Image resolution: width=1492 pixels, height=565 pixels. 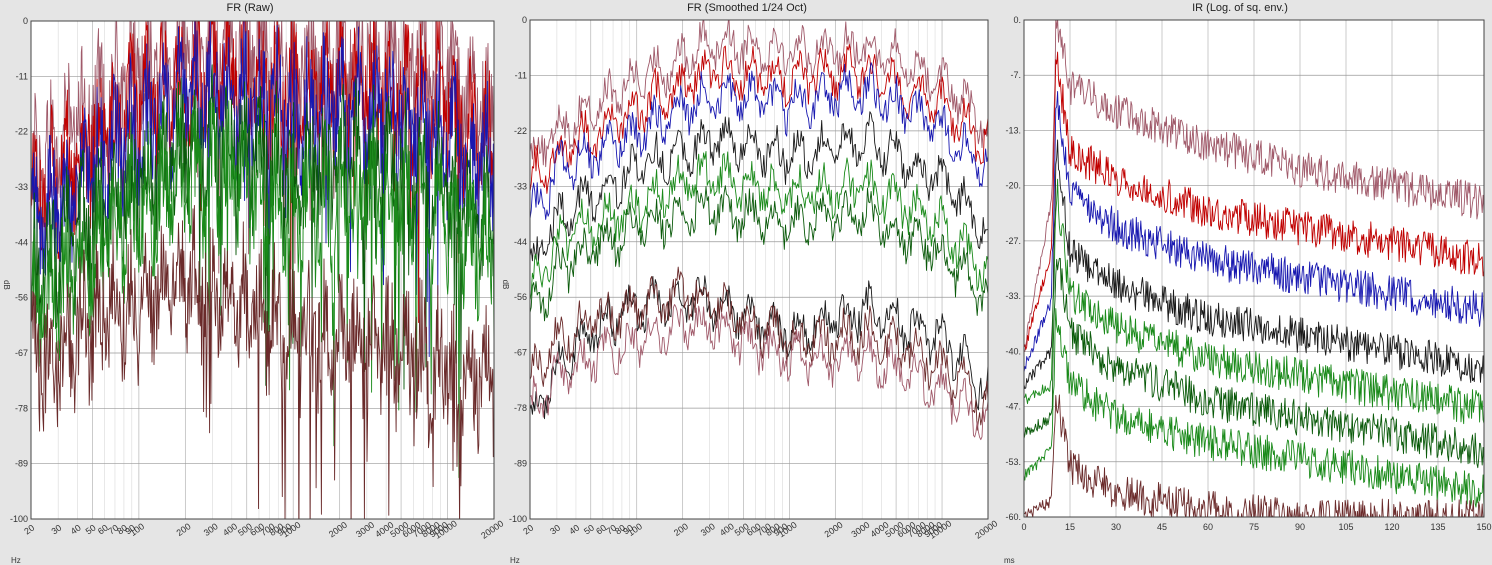 I want to click on x-axis: 0 15 30 45 60 75 90 105 120 135 150, so click(x=1256, y=527).